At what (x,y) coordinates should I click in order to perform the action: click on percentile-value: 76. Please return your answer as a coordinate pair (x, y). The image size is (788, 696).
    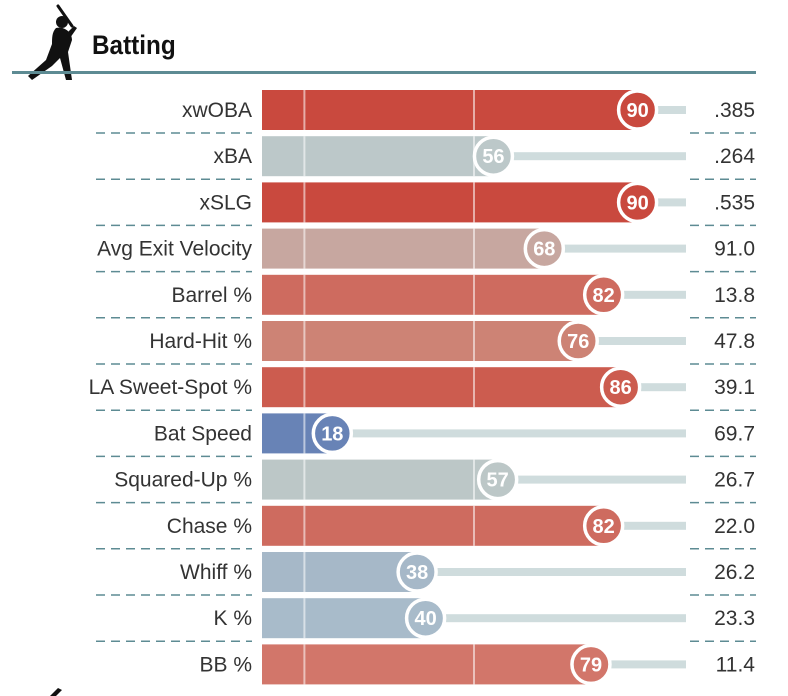
    Looking at the image, I should click on (578, 342).